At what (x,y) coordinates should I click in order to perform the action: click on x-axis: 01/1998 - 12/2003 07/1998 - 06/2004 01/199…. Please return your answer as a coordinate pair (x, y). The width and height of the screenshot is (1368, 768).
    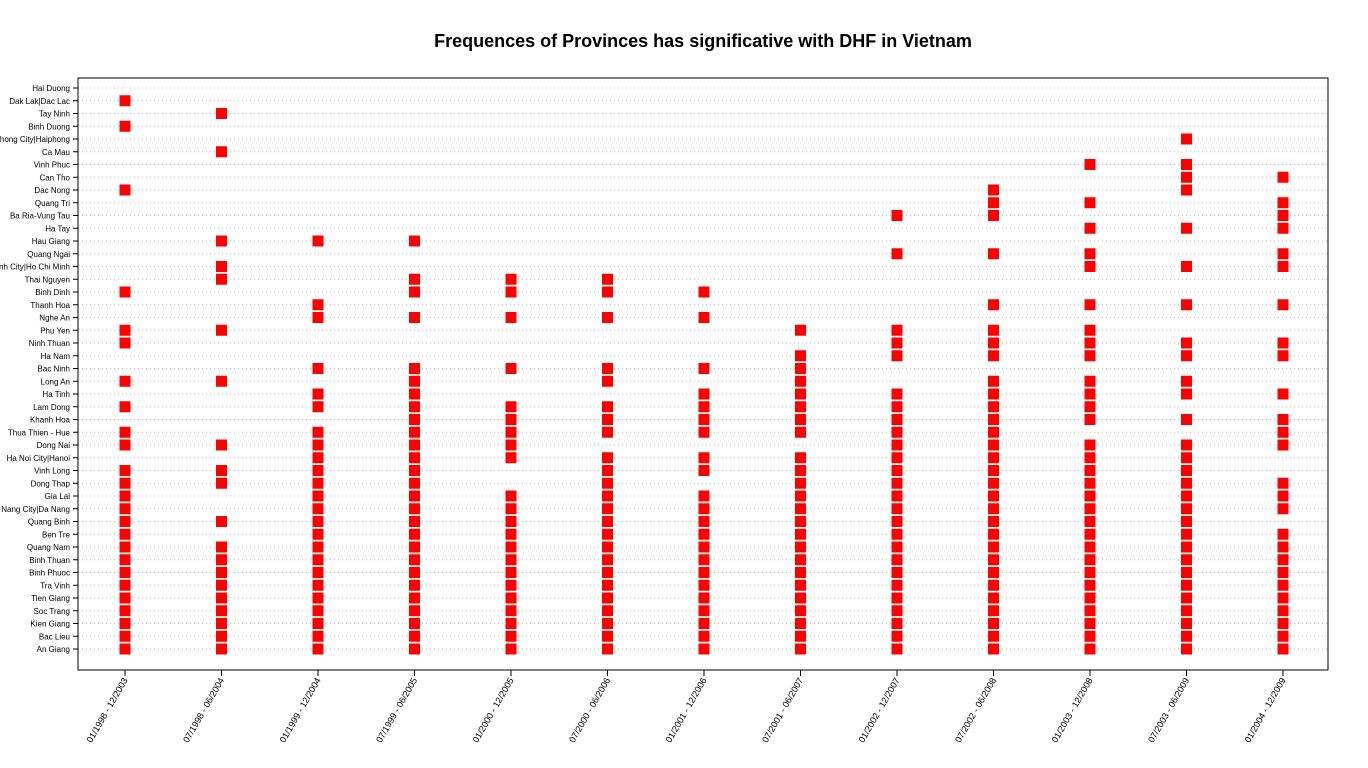
    Looking at the image, I should click on (686, 707).